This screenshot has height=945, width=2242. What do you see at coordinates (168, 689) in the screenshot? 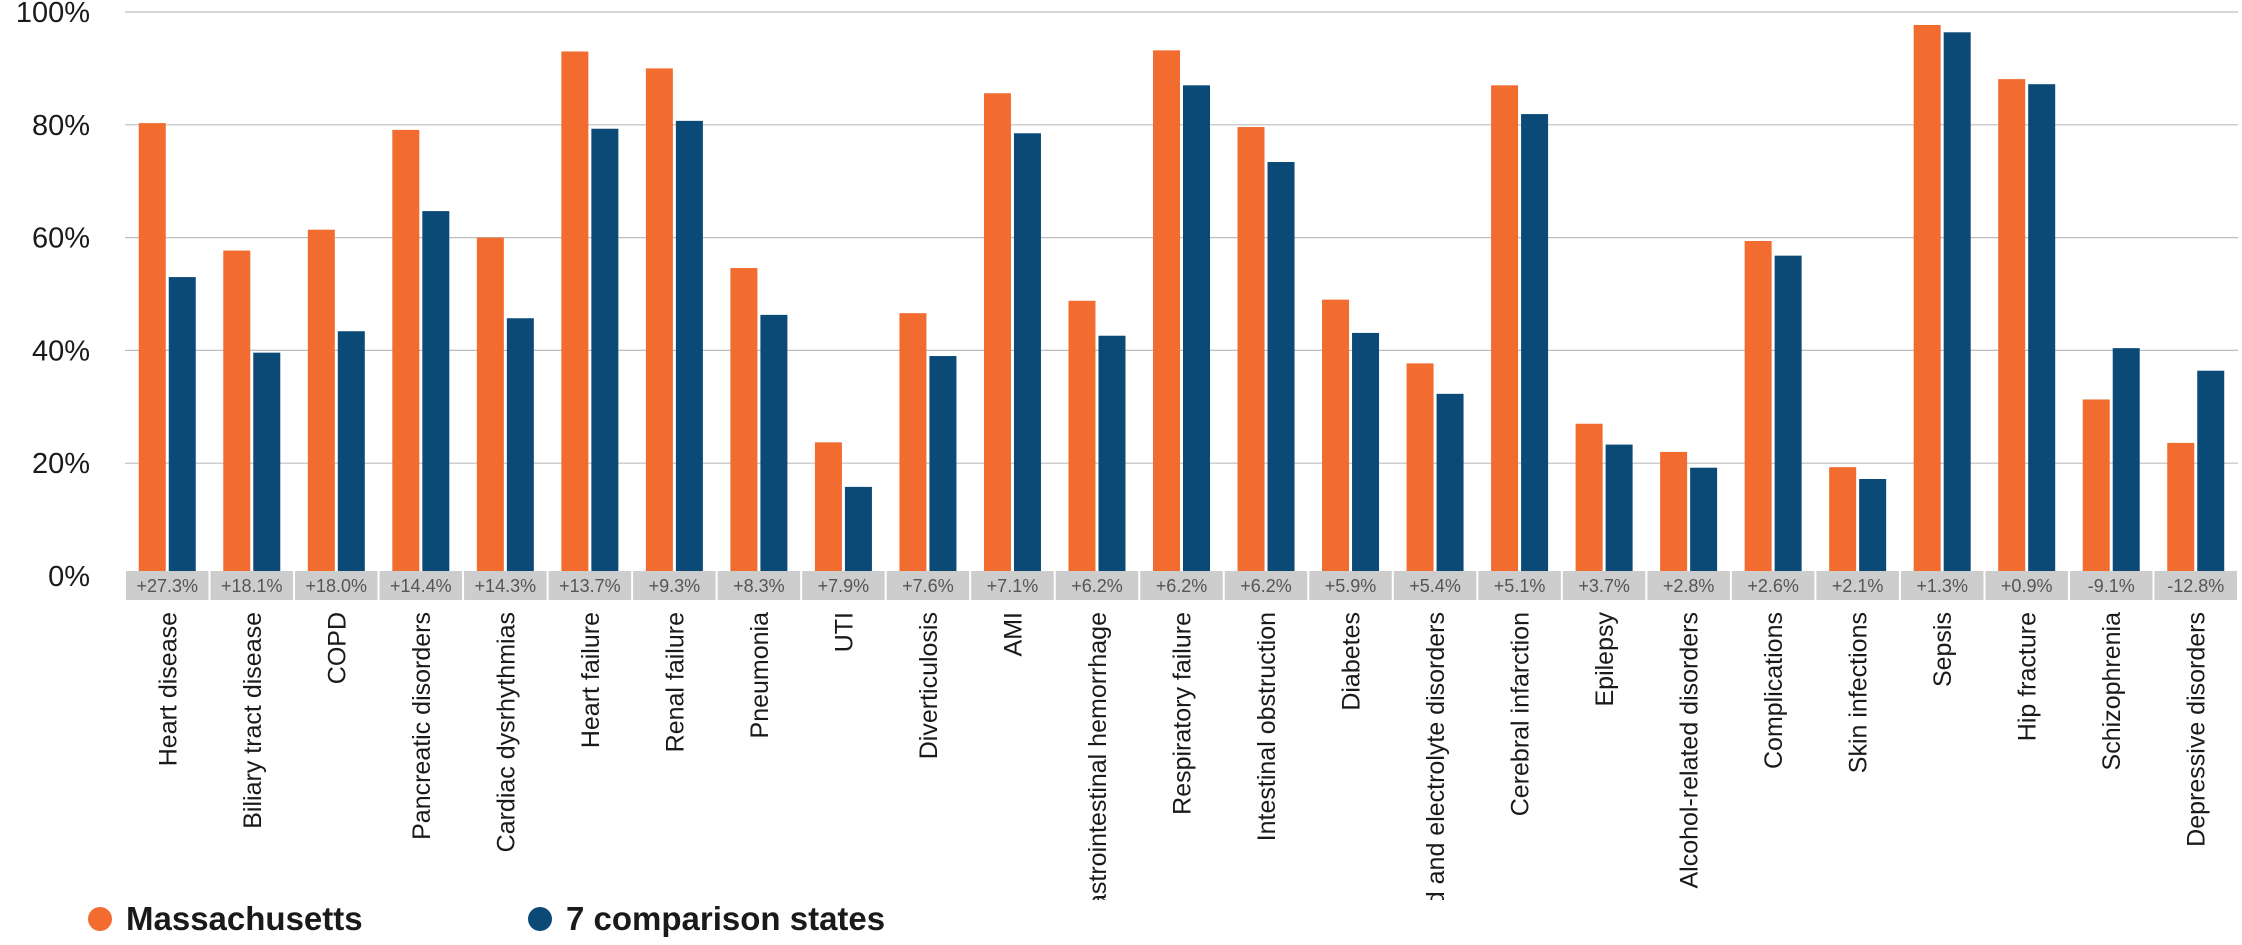
I see `category-label: Heart disease` at bounding box center [168, 689].